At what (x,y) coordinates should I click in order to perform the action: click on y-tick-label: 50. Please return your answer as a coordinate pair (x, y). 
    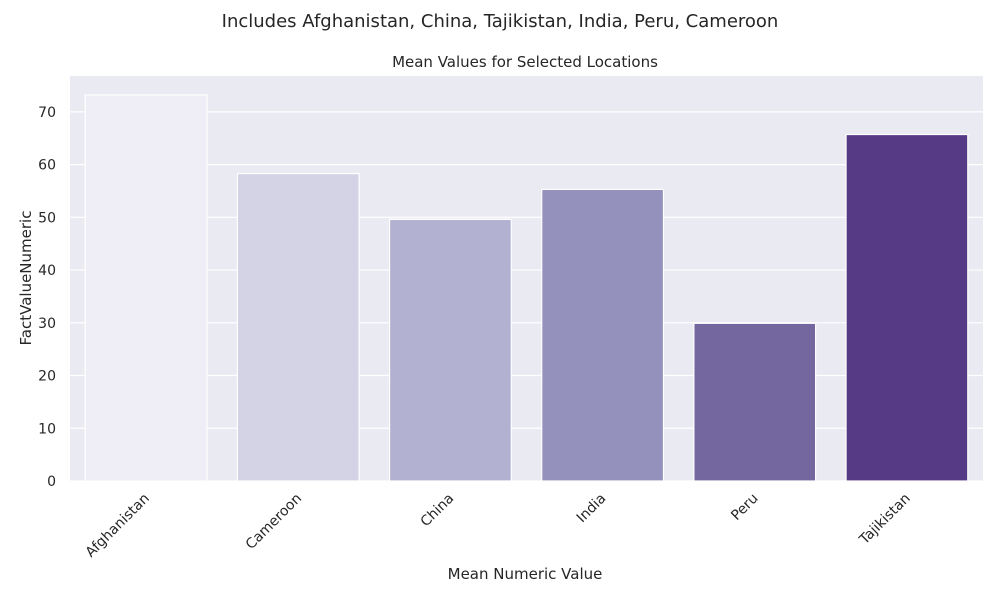
    Looking at the image, I should click on (47, 218).